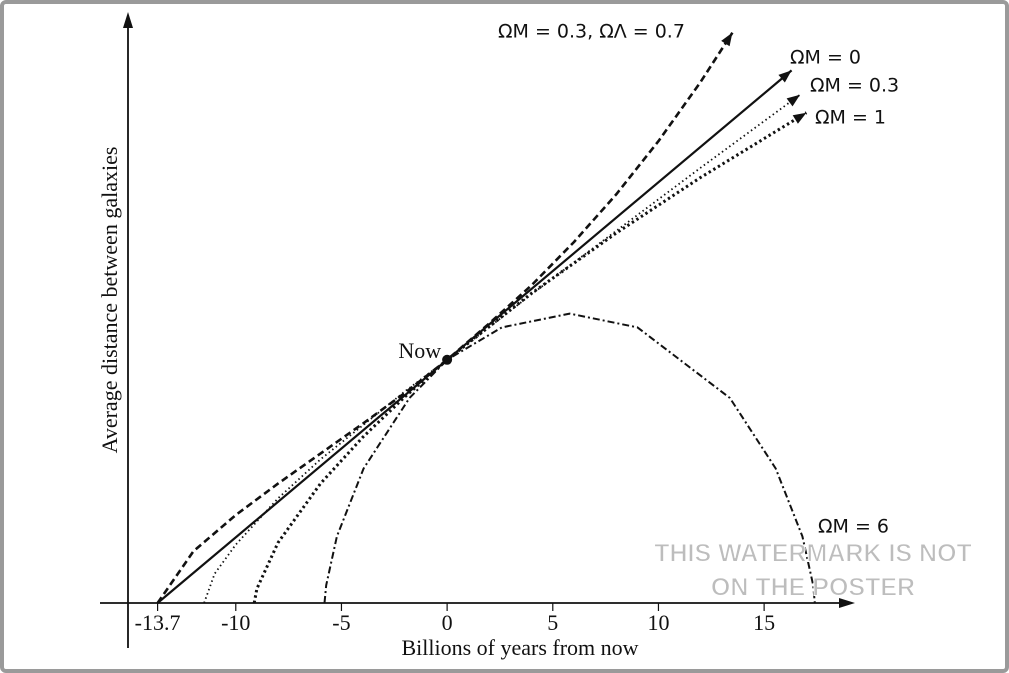  What do you see at coordinates (341, 622) in the screenshot?
I see `x-tick-label: -5` at bounding box center [341, 622].